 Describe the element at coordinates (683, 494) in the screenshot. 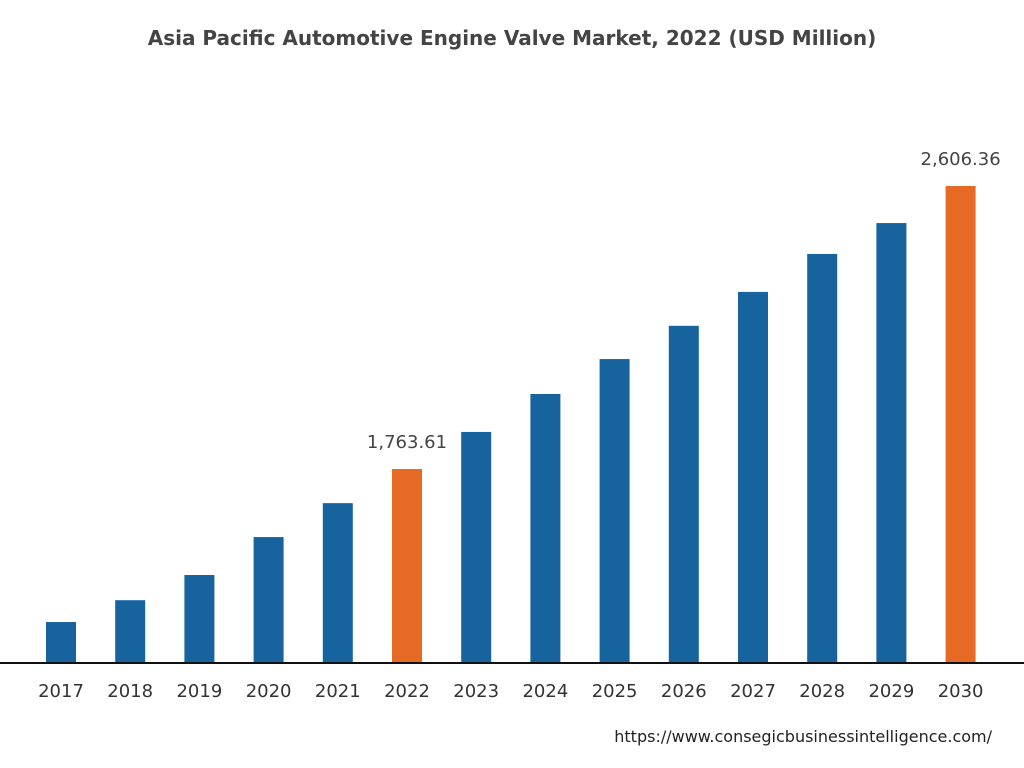

I see `bar-2026` at that location.